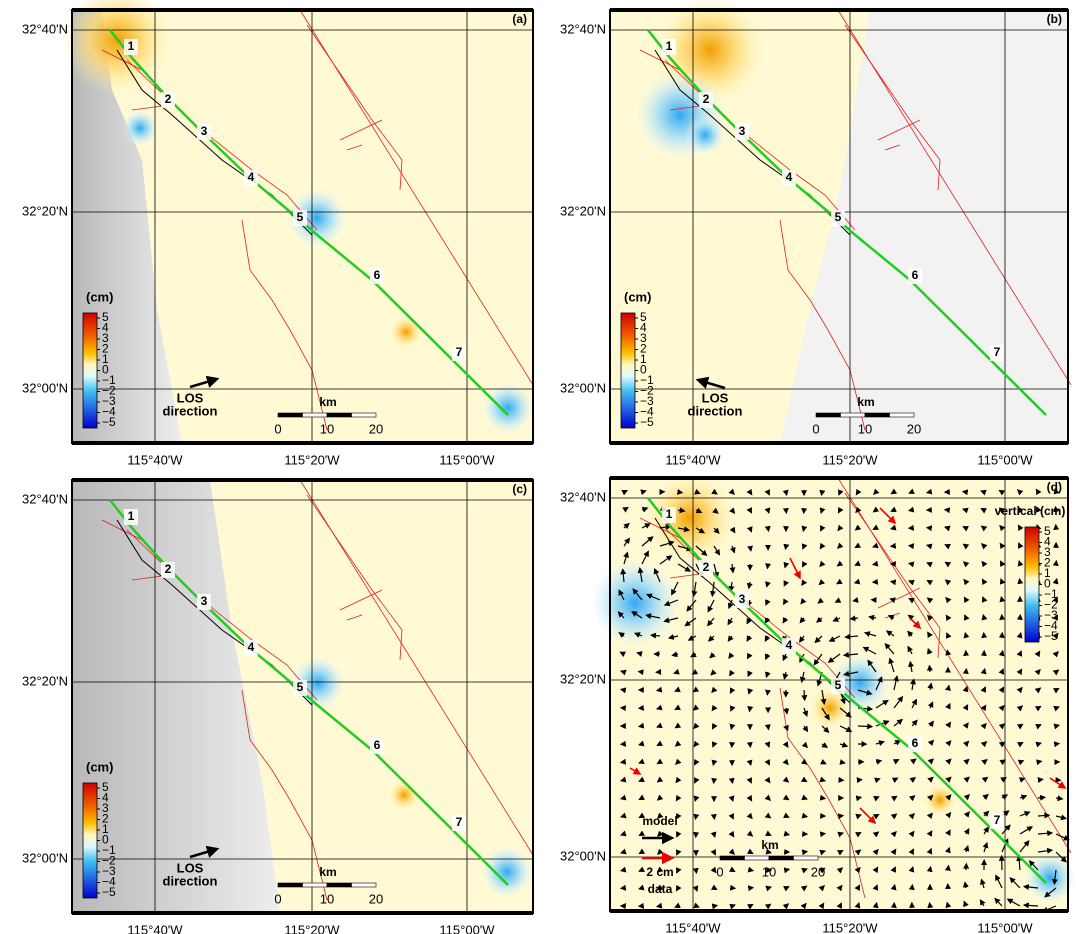 This screenshot has height=934, width=1076. Describe the element at coordinates (892, 575) in the screenshot. I see `fault-line` at that location.